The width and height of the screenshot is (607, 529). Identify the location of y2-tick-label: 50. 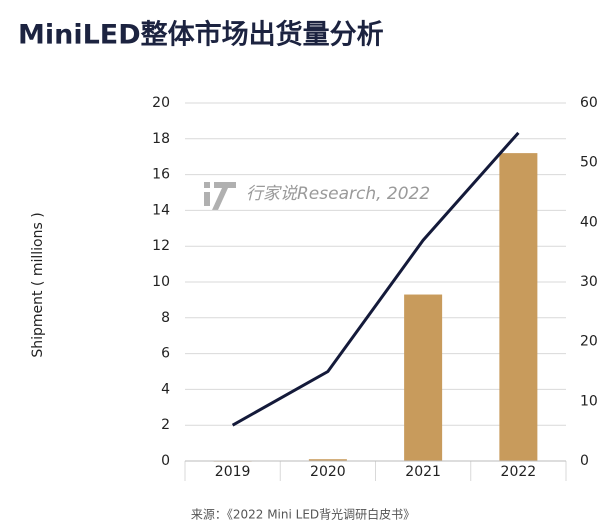
(589, 163).